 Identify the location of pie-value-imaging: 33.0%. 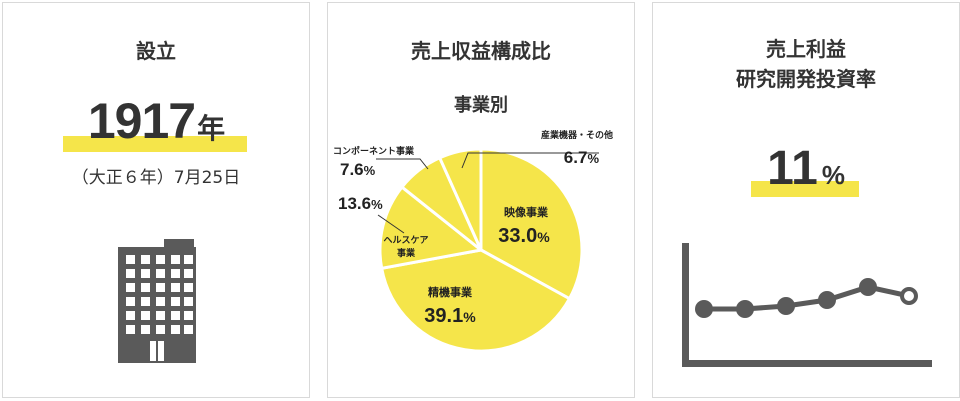
(524, 236).